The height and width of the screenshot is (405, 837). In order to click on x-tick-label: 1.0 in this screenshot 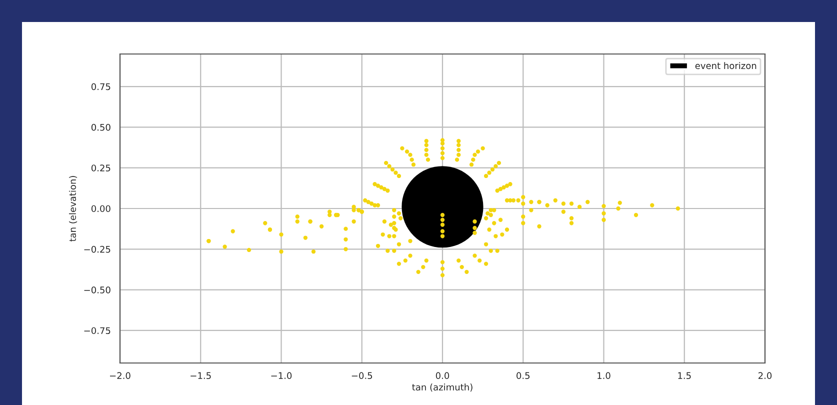, I will do `click(604, 376)`.